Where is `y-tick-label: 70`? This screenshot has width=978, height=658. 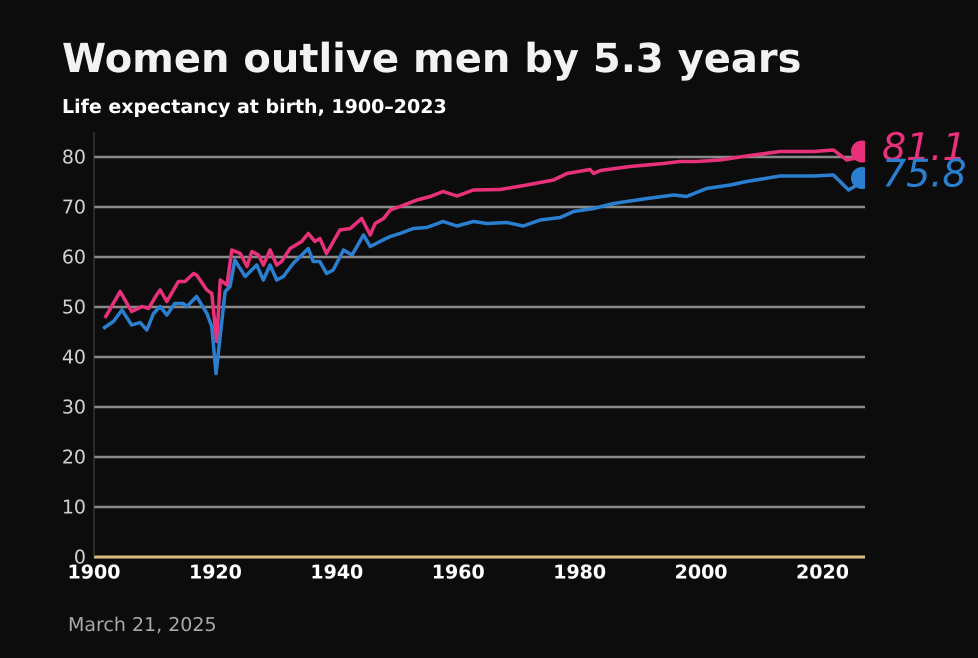 y-tick-label: 70 is located at coordinates (74, 207).